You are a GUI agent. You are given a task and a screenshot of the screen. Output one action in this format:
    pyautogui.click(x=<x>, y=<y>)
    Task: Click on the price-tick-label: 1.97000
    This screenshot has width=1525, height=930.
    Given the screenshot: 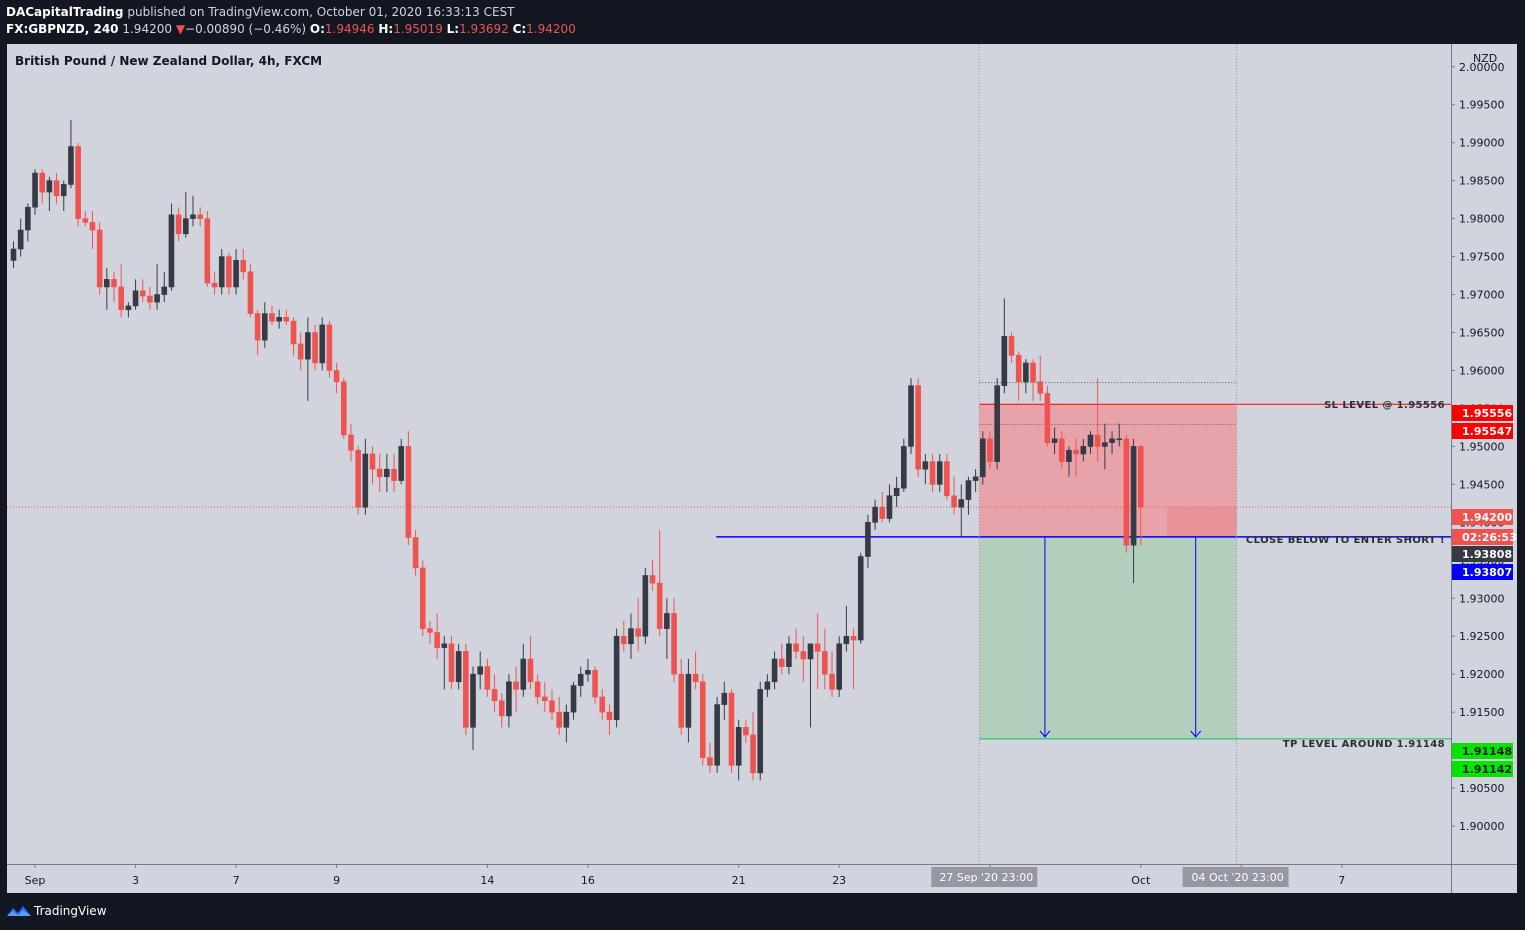 What is the action you would take?
    pyautogui.click(x=1482, y=295)
    